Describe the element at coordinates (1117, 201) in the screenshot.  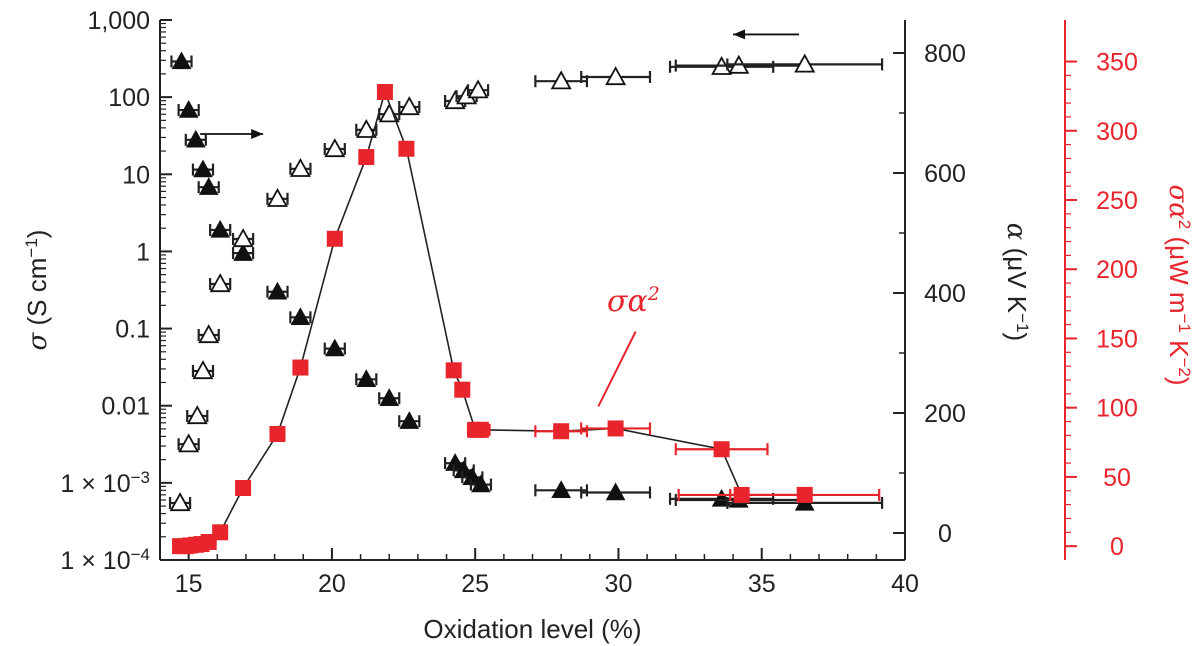
I see `y-right-power-tick-label-250: 250` at that location.